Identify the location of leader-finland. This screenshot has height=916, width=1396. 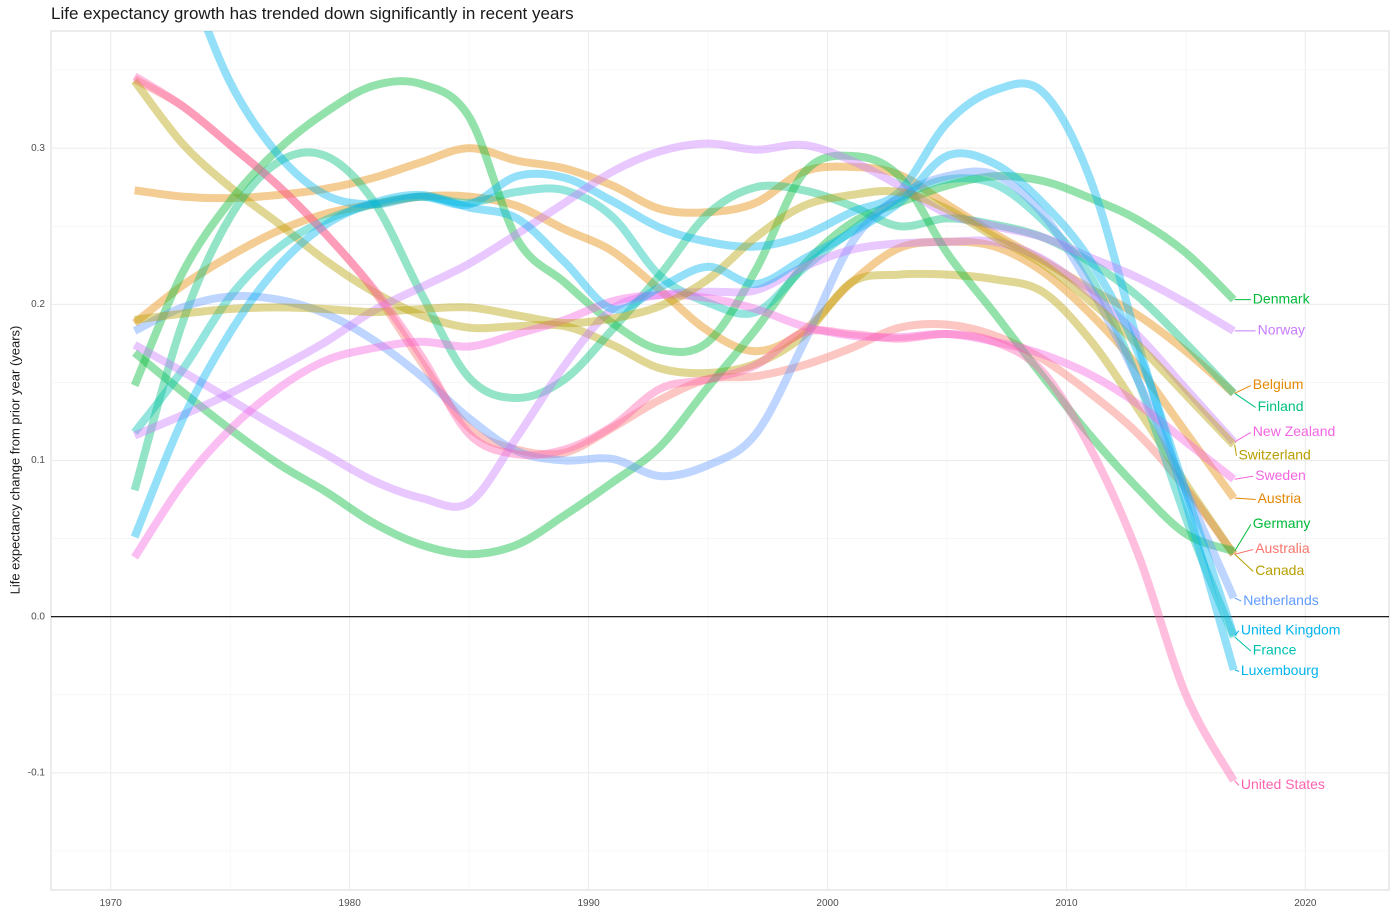
(1245, 400).